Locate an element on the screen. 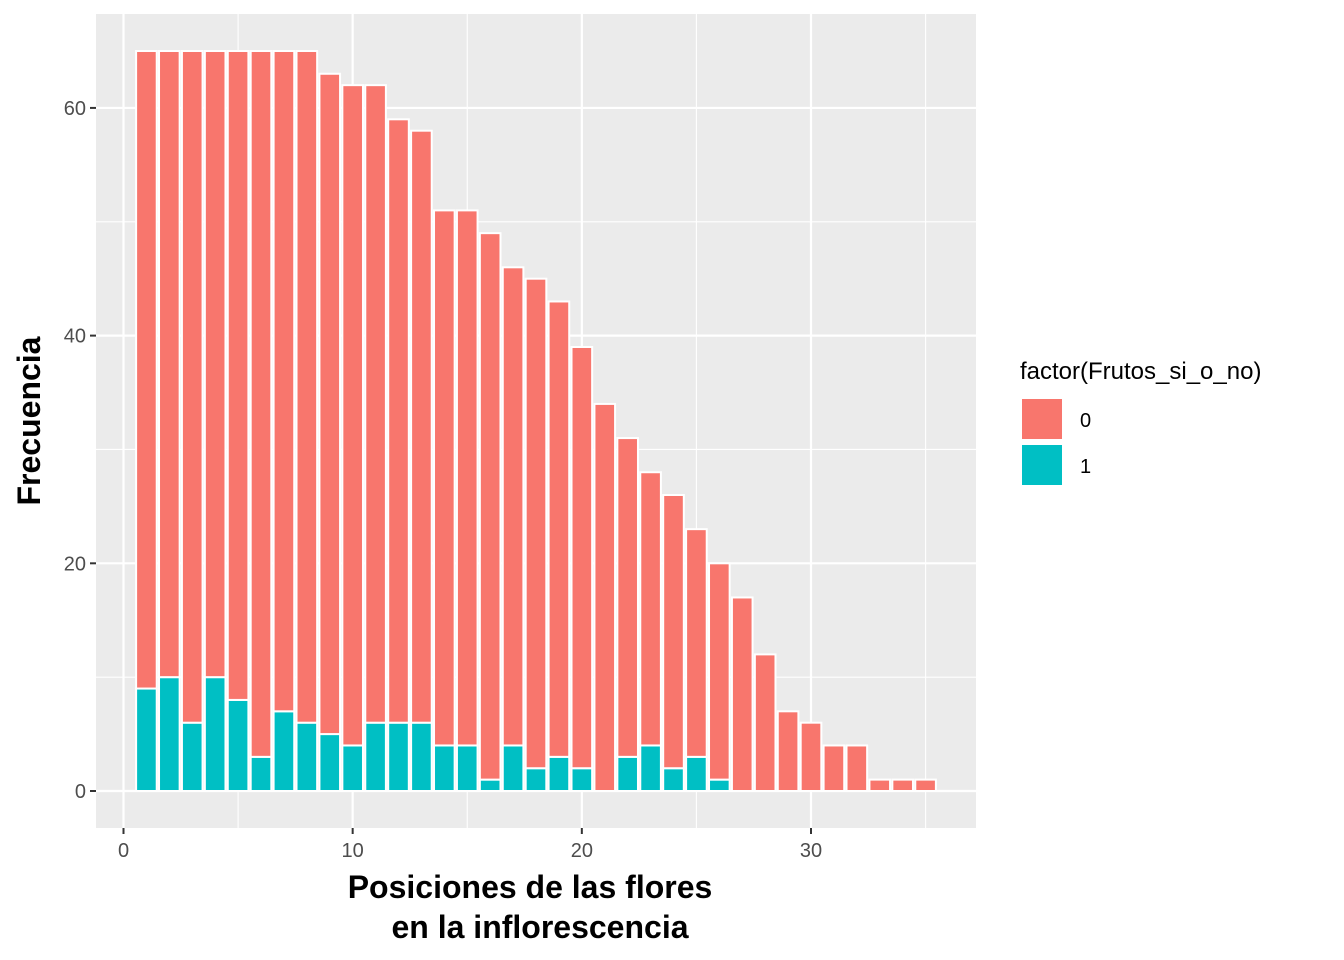  x-tick-label: 0 is located at coordinates (123, 851).